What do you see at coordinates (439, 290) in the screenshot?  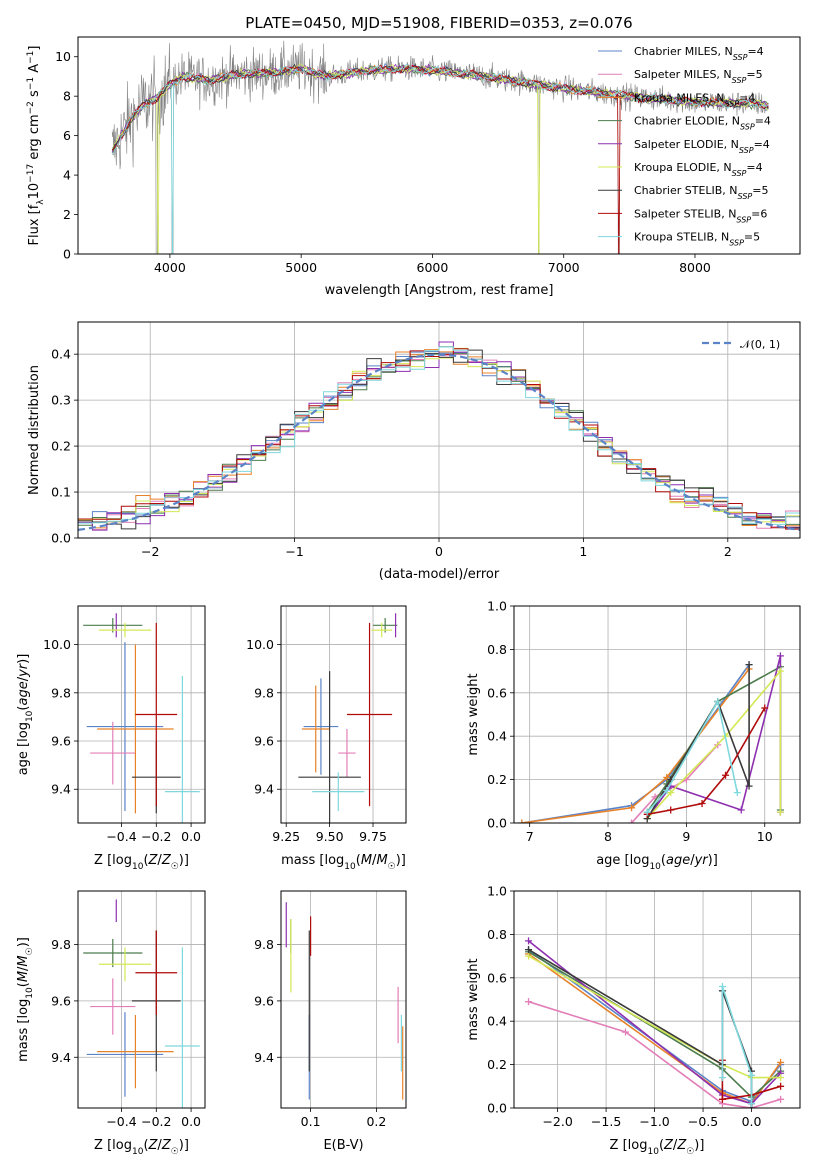 I see `x-axis-label: wavelength [Angstrom, rest frame]` at bounding box center [439, 290].